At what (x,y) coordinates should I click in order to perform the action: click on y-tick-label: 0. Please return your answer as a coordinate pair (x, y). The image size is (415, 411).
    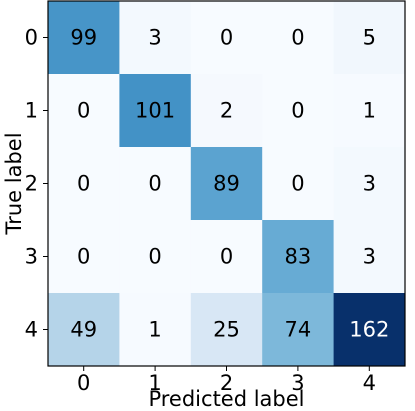
    Looking at the image, I should click on (31, 38).